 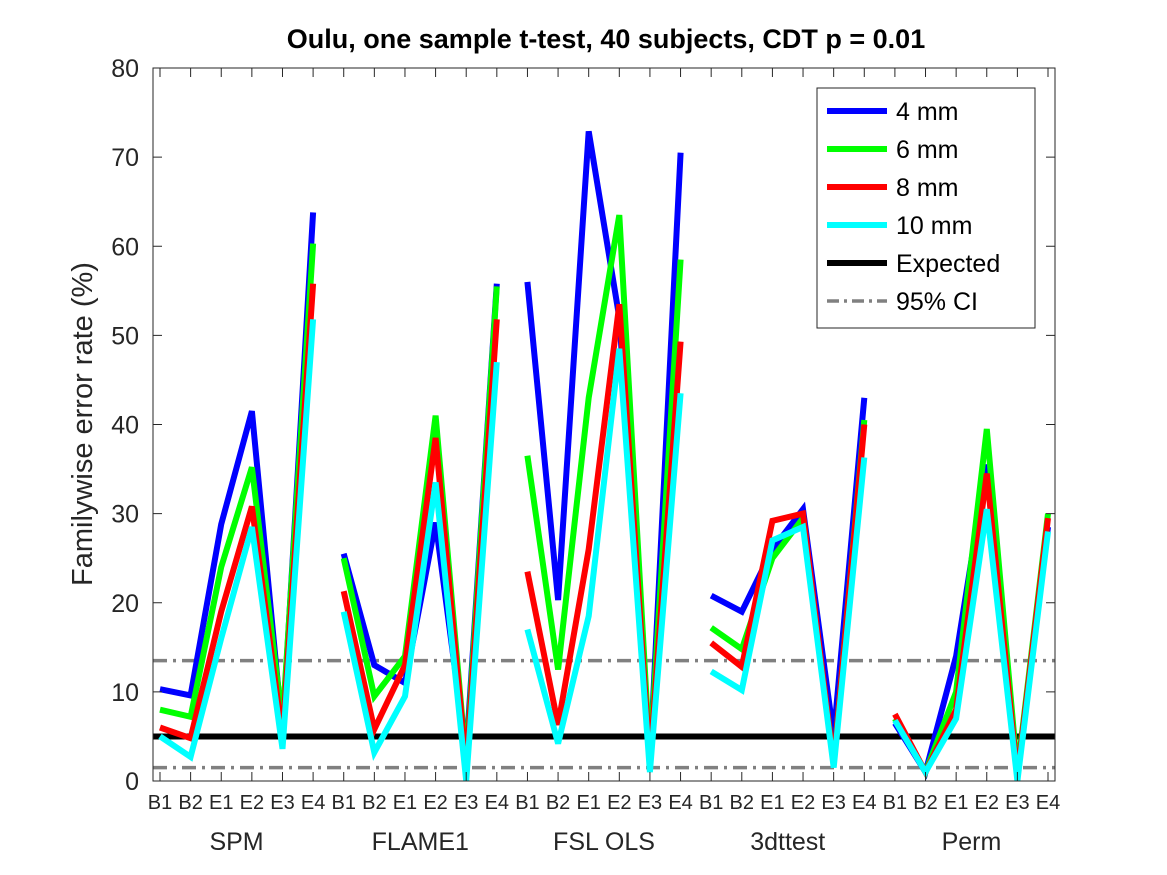 What do you see at coordinates (125, 158) in the screenshot?
I see `y-tick-label: 70` at bounding box center [125, 158].